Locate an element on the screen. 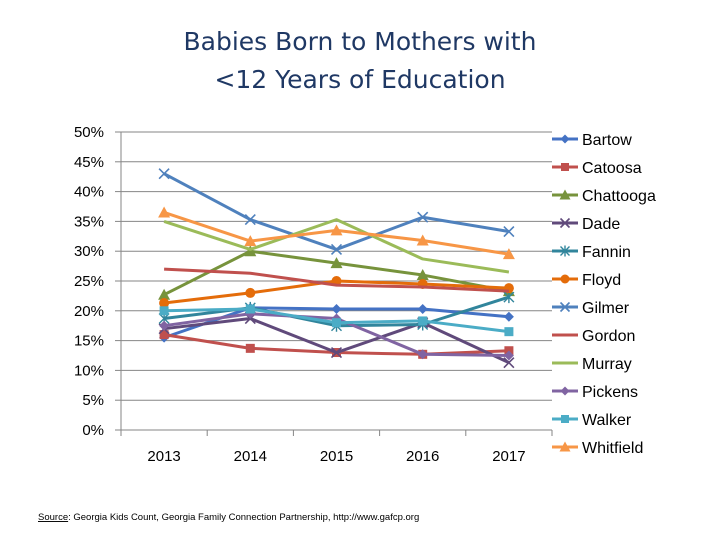 This screenshot has height=540, width=720. legend-label: Murray is located at coordinates (607, 364).